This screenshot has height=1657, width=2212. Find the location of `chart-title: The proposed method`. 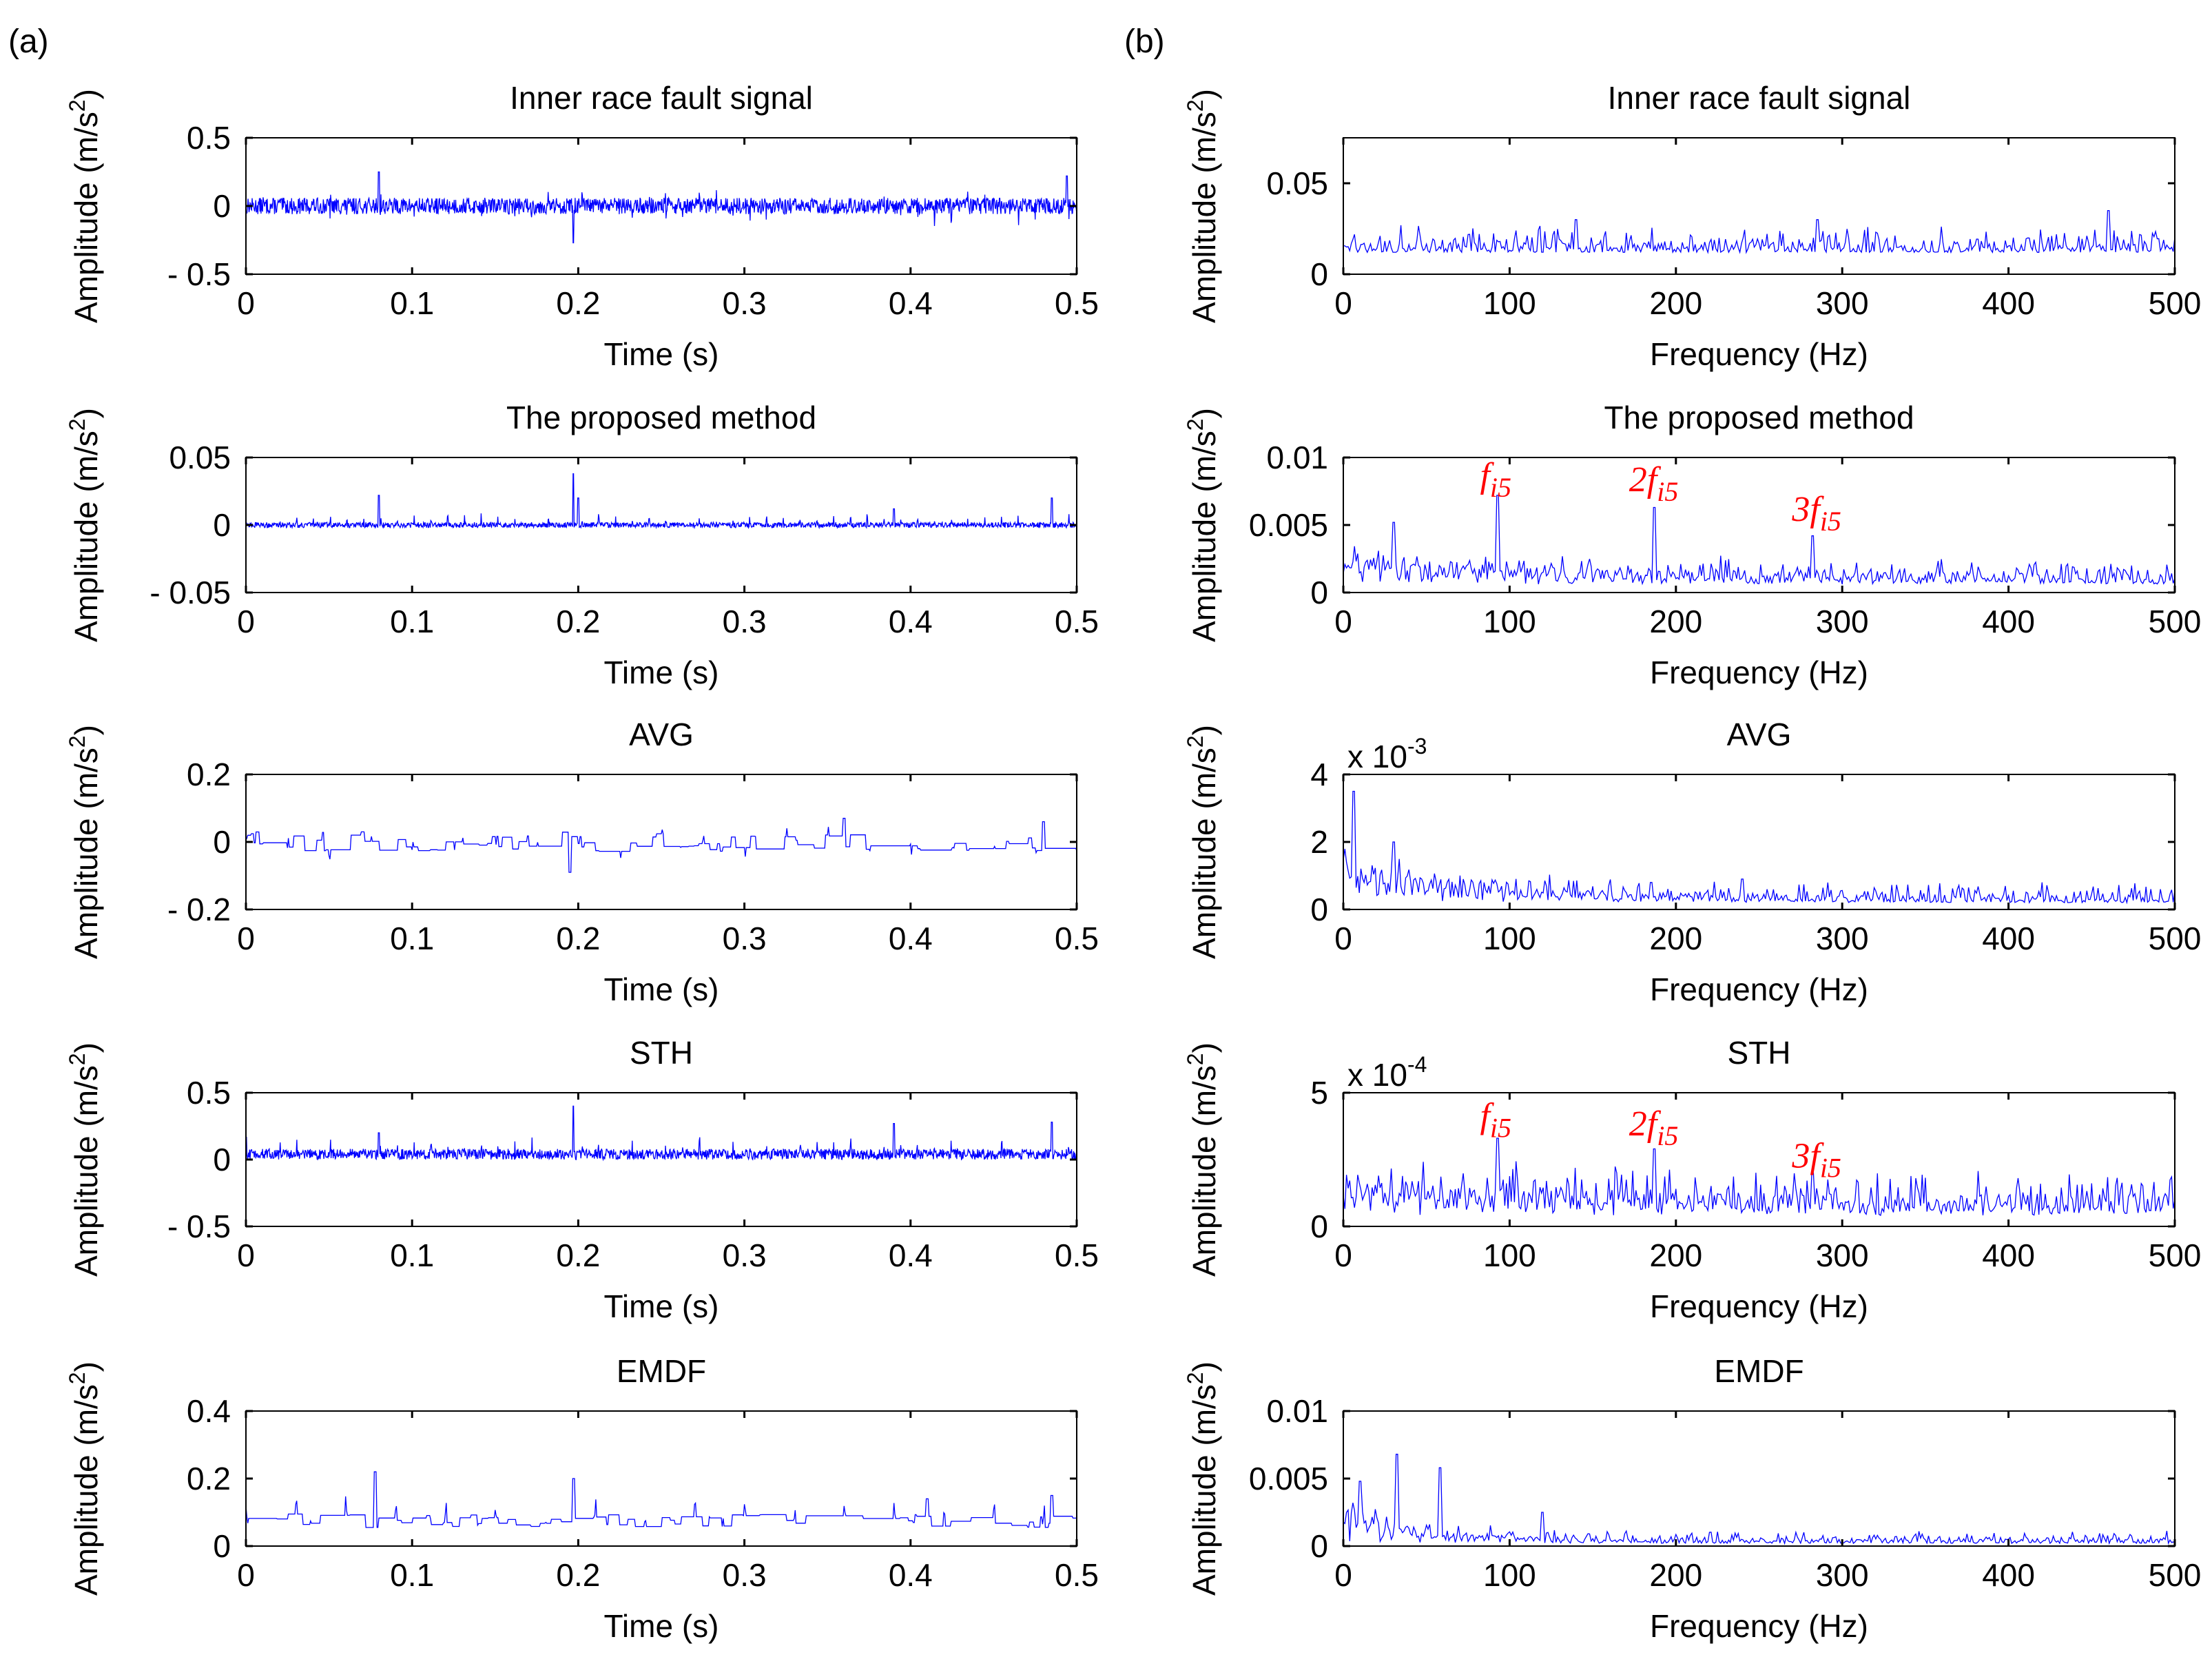

chart-title: The proposed method is located at coordinates (1759, 417).